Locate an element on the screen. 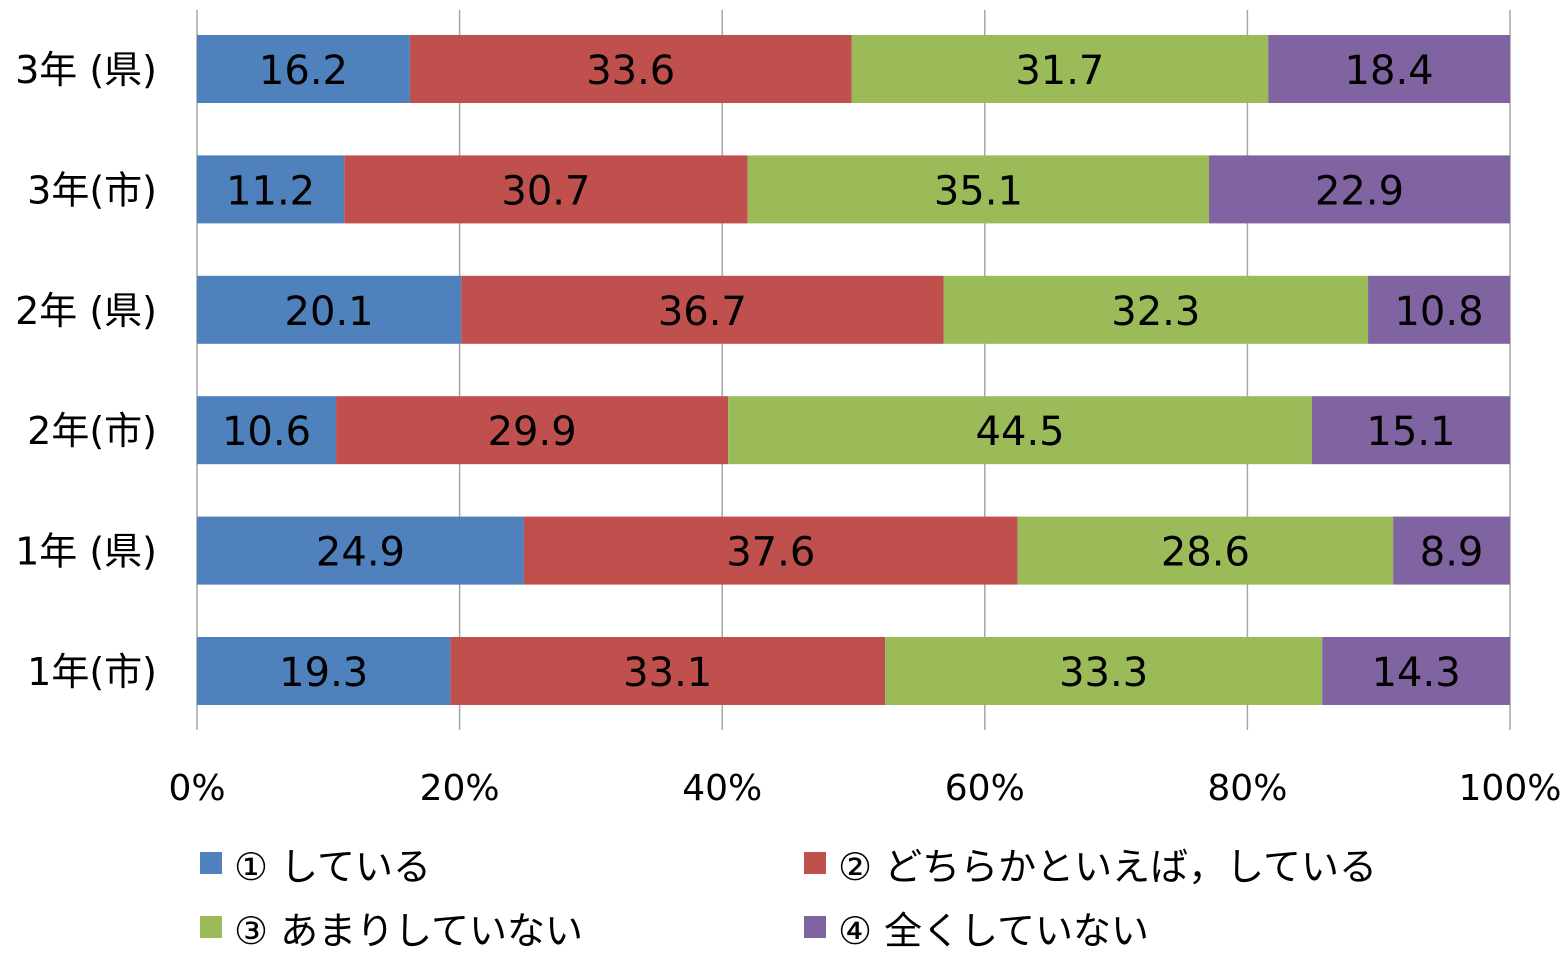  data-label-4-2: 29.9 is located at coordinates (532, 432).